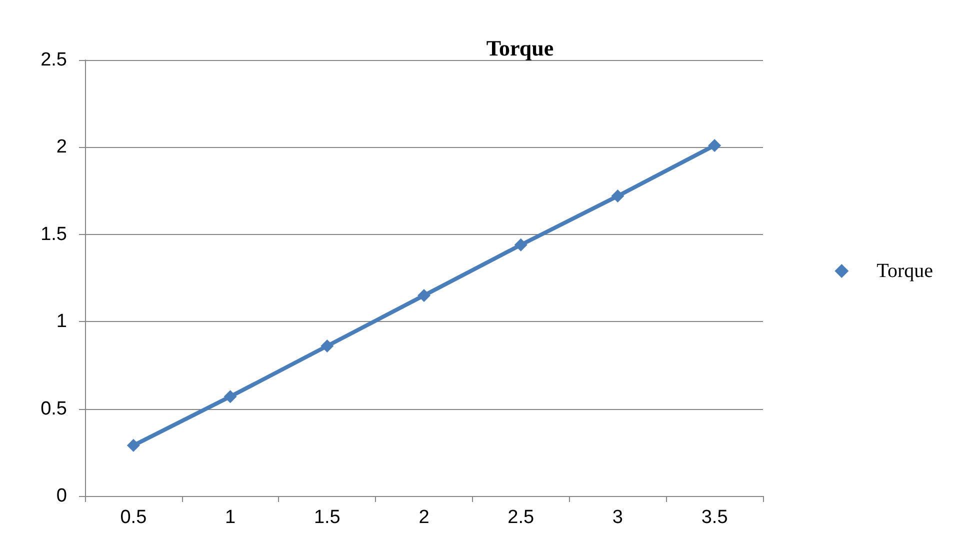  What do you see at coordinates (133, 517) in the screenshot?
I see `x-tick-label: 0.5` at bounding box center [133, 517].